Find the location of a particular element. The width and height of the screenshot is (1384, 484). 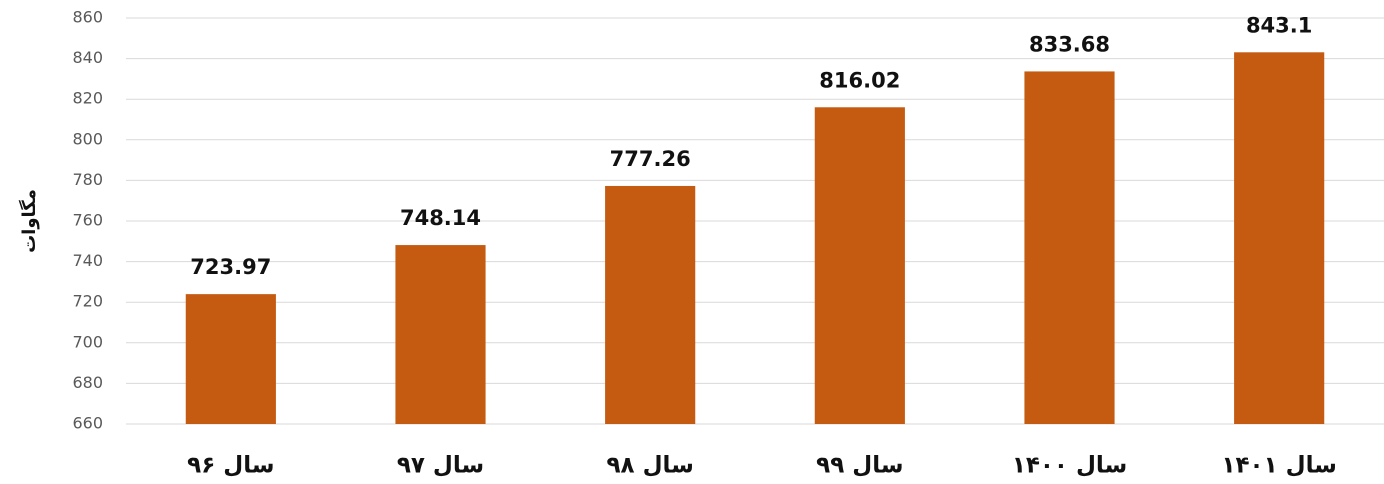

data-label: 777.26 is located at coordinates (650, 159).